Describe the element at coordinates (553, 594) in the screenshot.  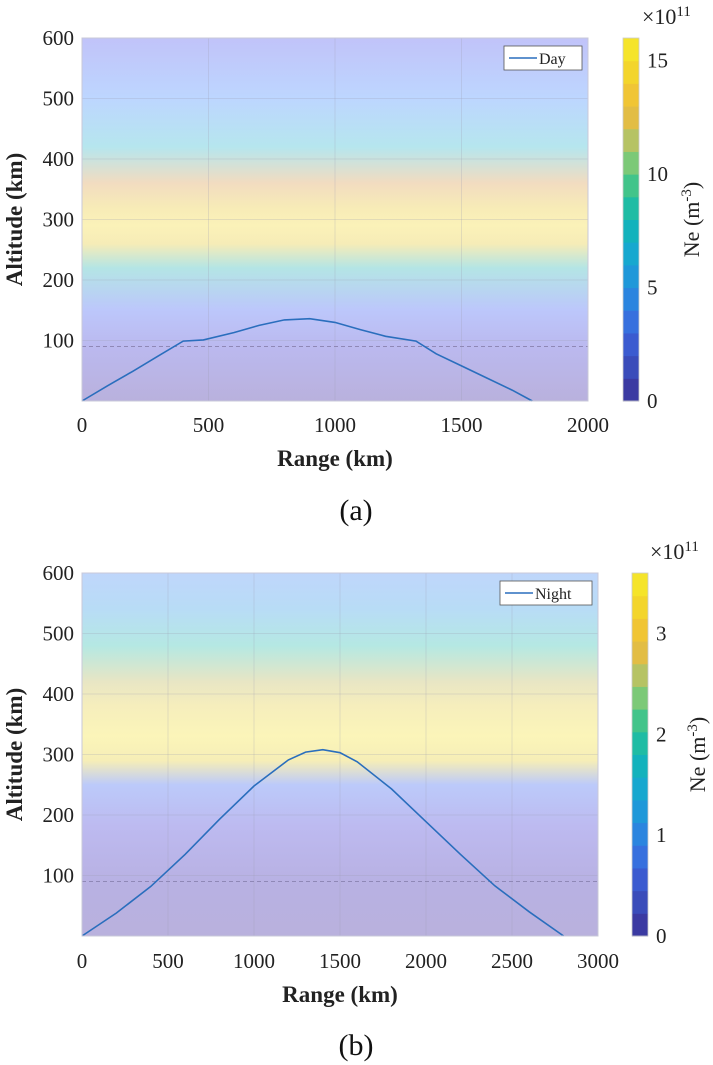
I see `legend-label: Night` at that location.